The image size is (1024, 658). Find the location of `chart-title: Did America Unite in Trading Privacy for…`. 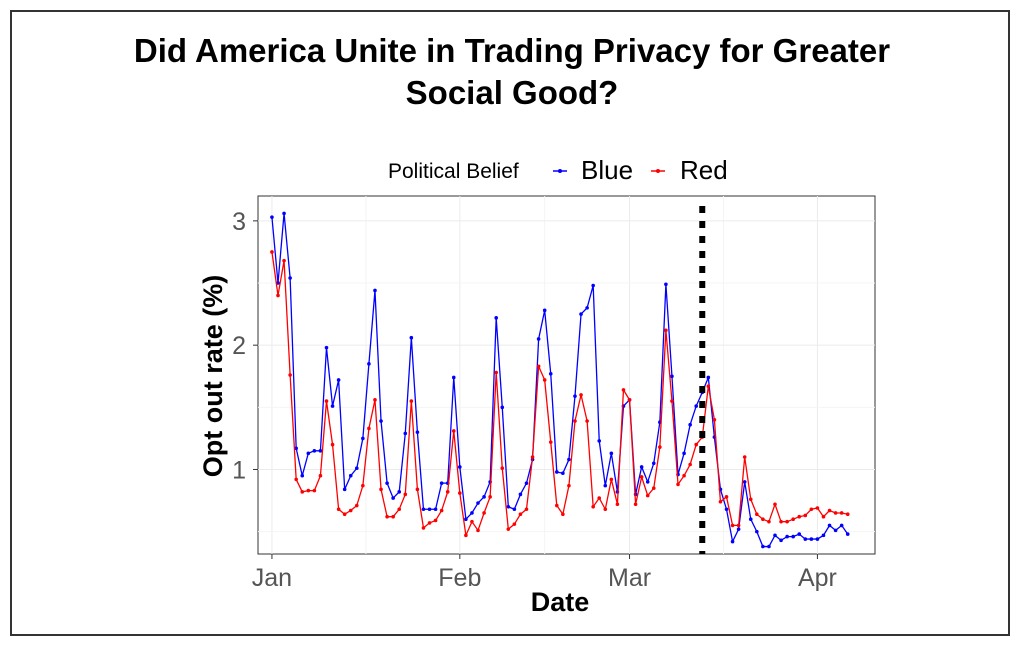

chart-title: Did America Unite in Trading Privacy for… is located at coordinates (512, 72).